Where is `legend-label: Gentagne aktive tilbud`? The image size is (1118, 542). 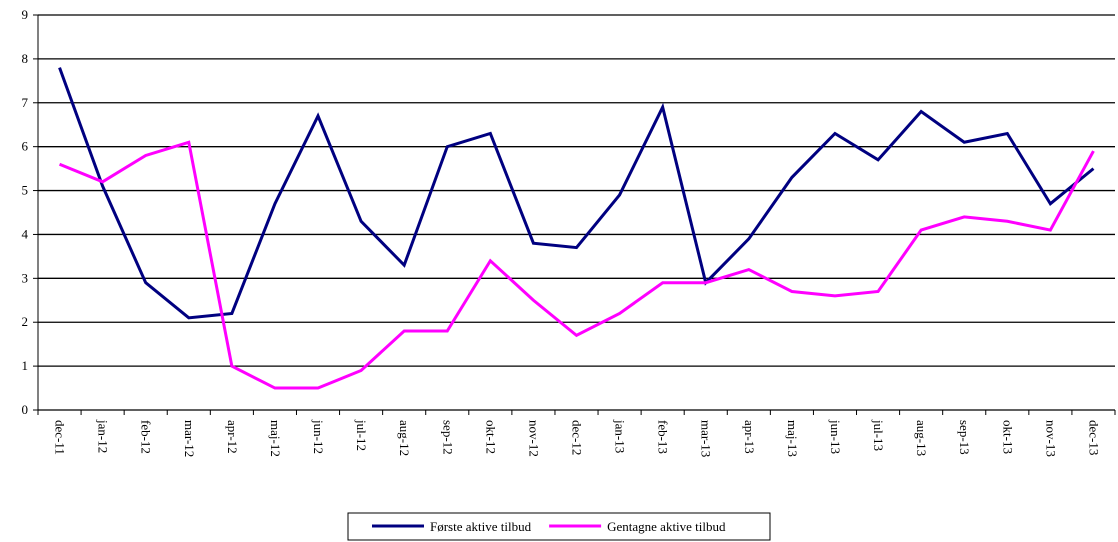
legend-label: Gentagne aktive tilbud is located at coordinates (666, 526).